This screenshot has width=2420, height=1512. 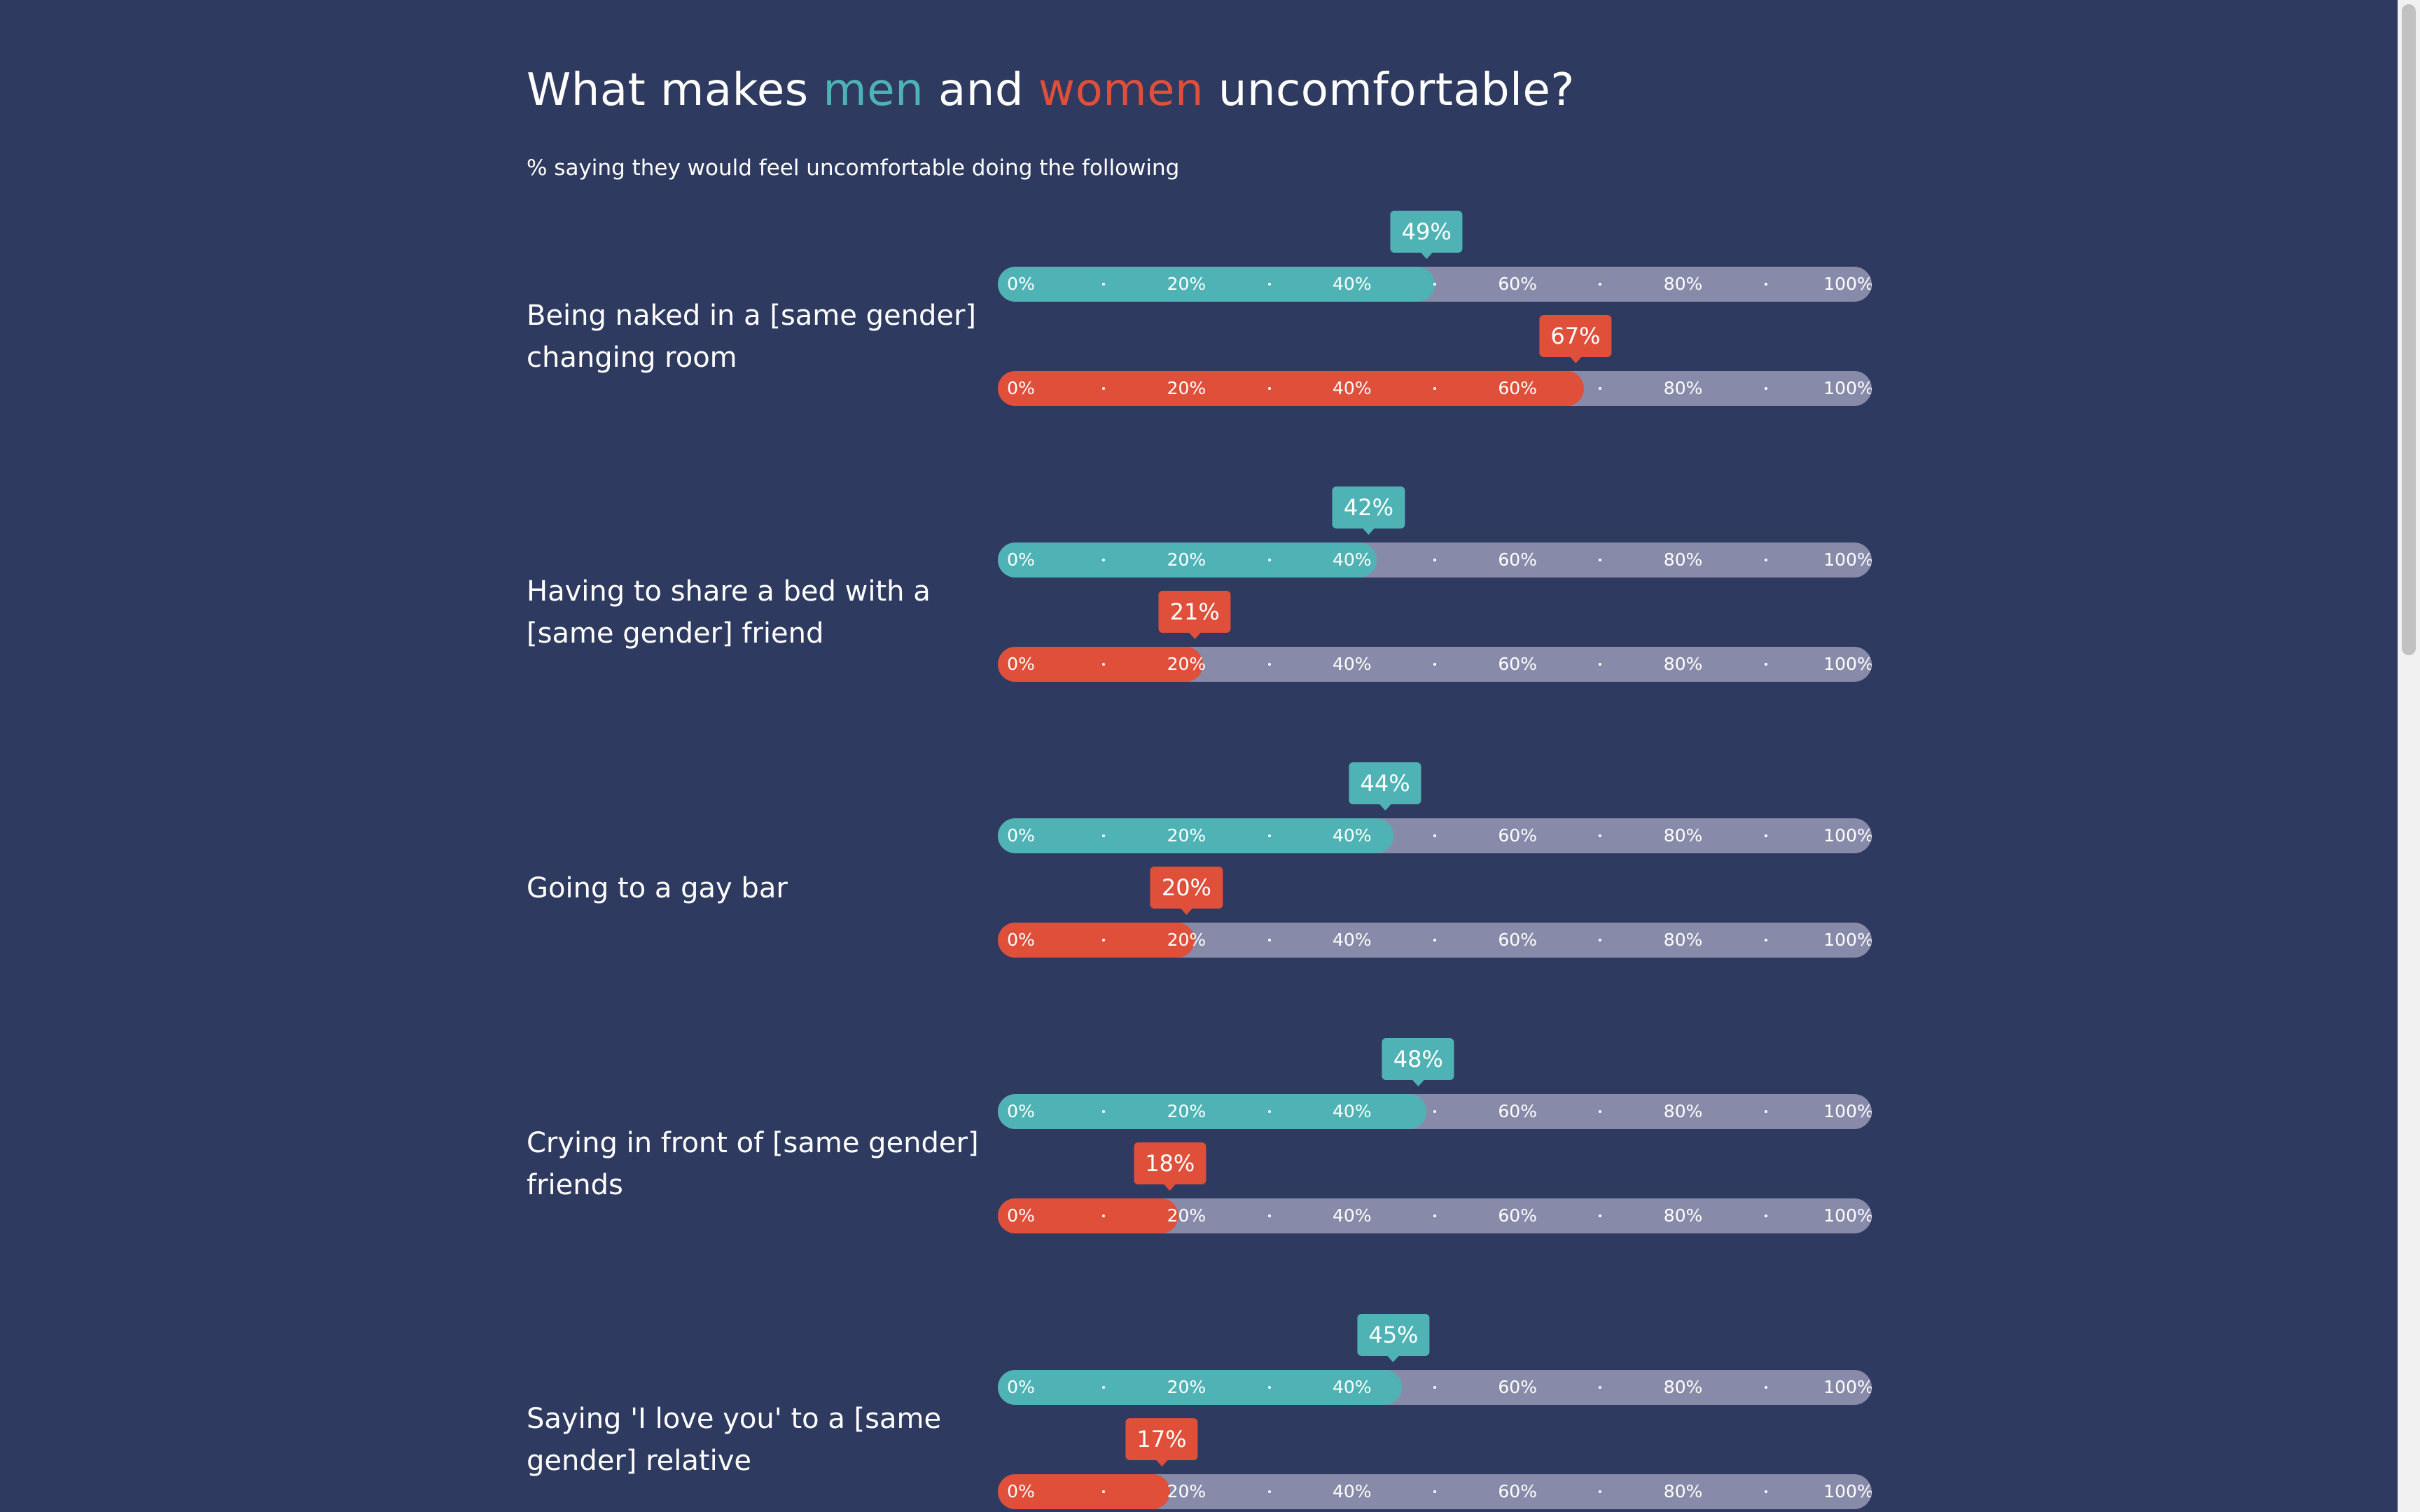 What do you see at coordinates (1194, 611) in the screenshot?
I see `value-text: 21%` at bounding box center [1194, 611].